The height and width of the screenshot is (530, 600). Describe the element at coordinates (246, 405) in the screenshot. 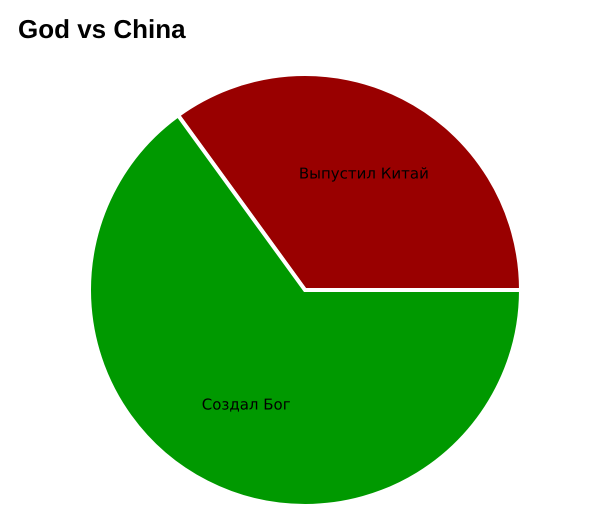

I see `slice-label: Создал Бог` at that location.